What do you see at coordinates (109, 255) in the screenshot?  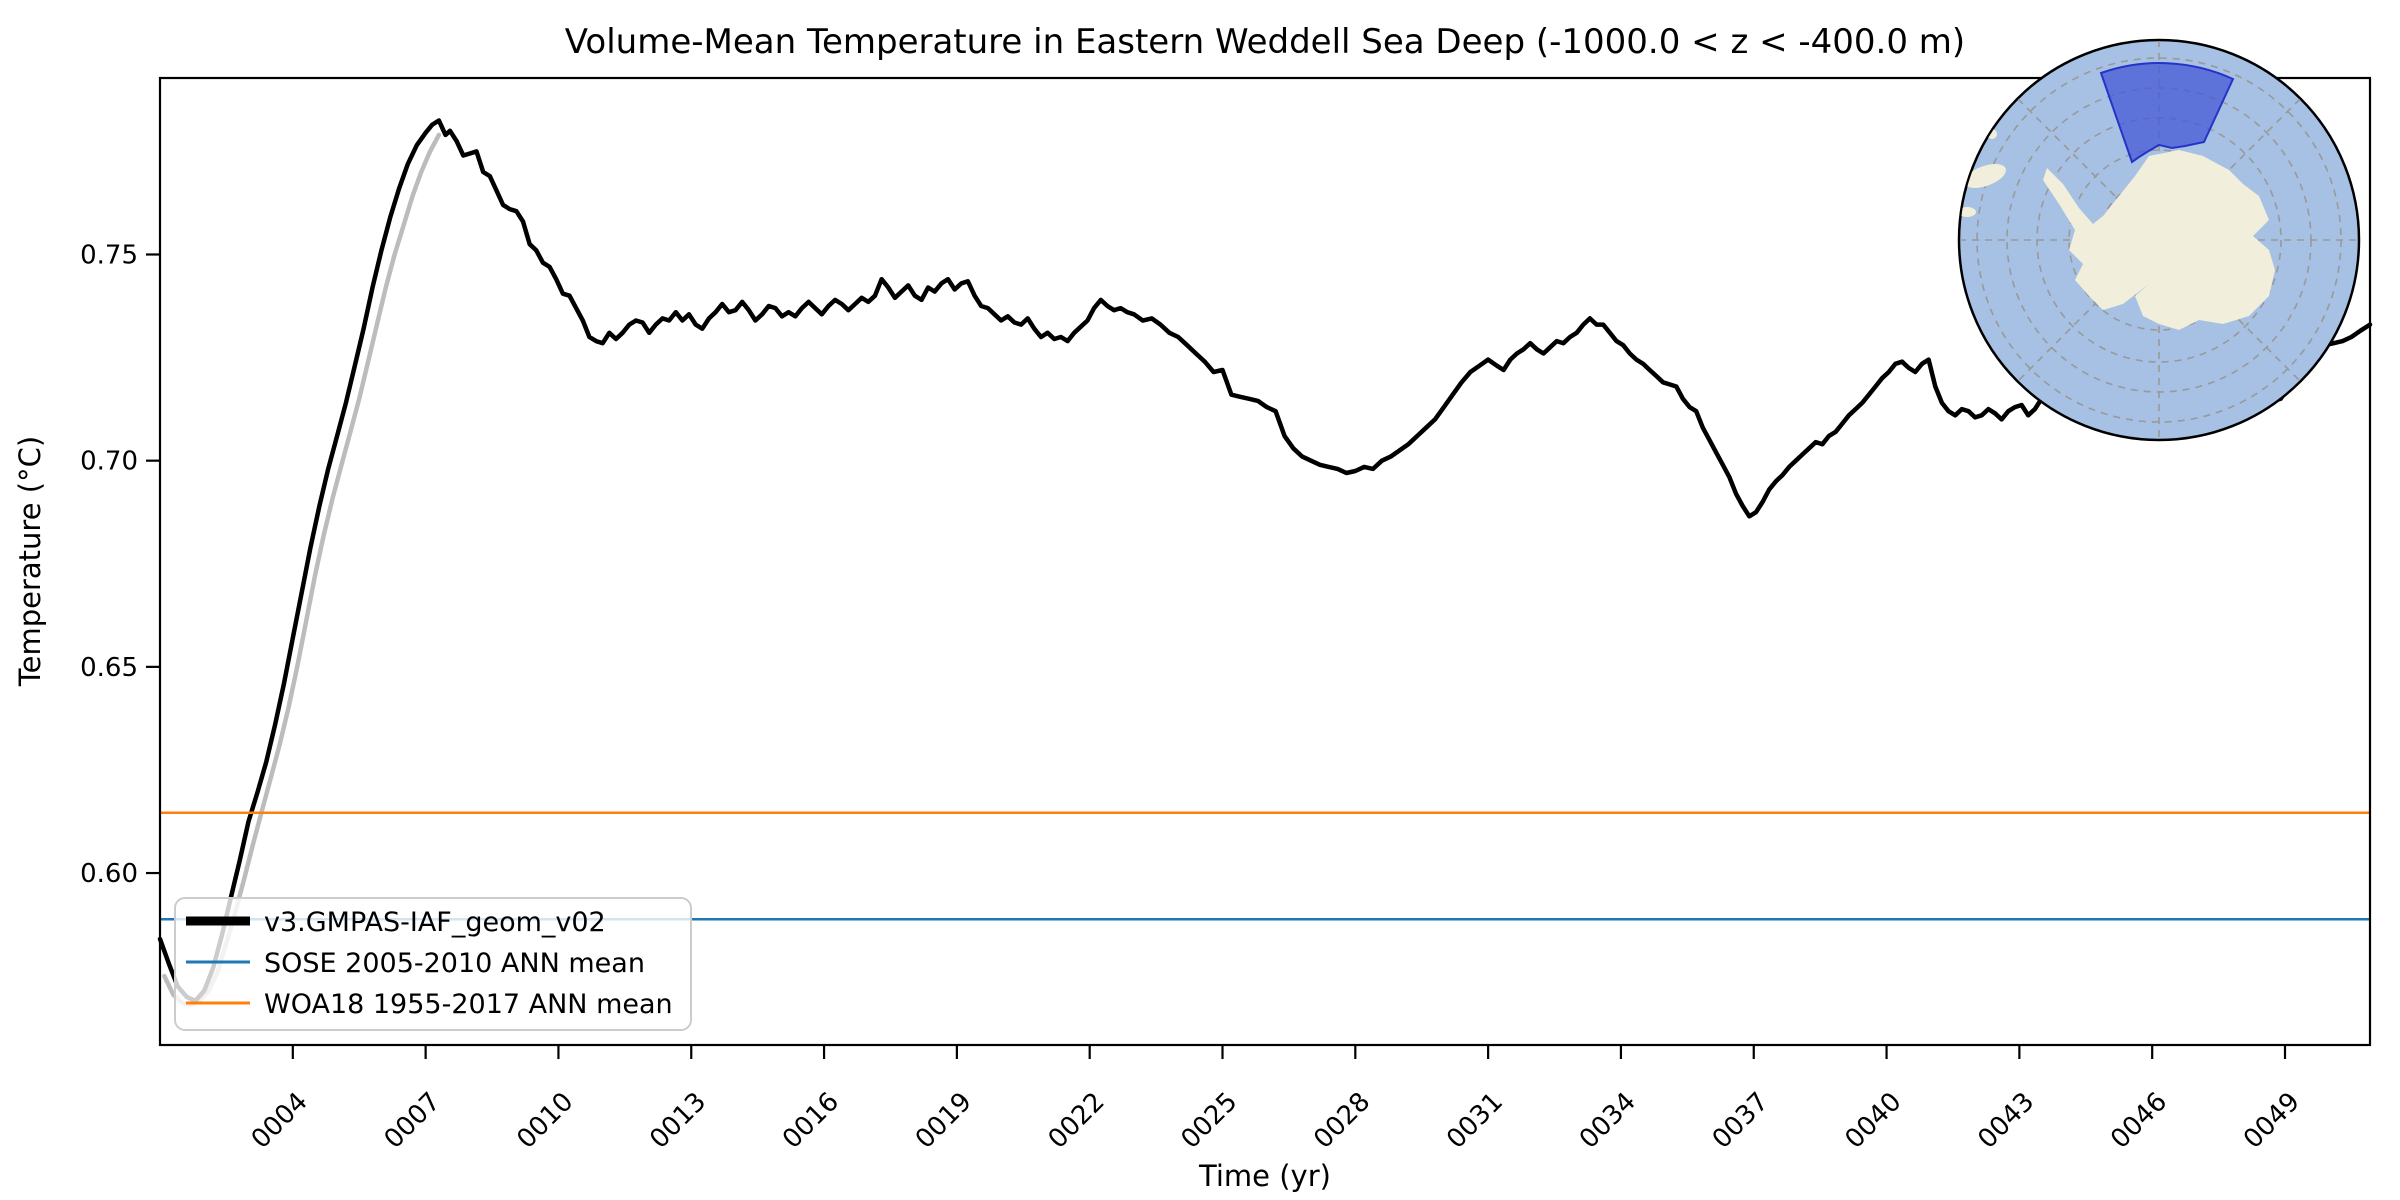 I see `y-tick-label: 0.75` at bounding box center [109, 255].